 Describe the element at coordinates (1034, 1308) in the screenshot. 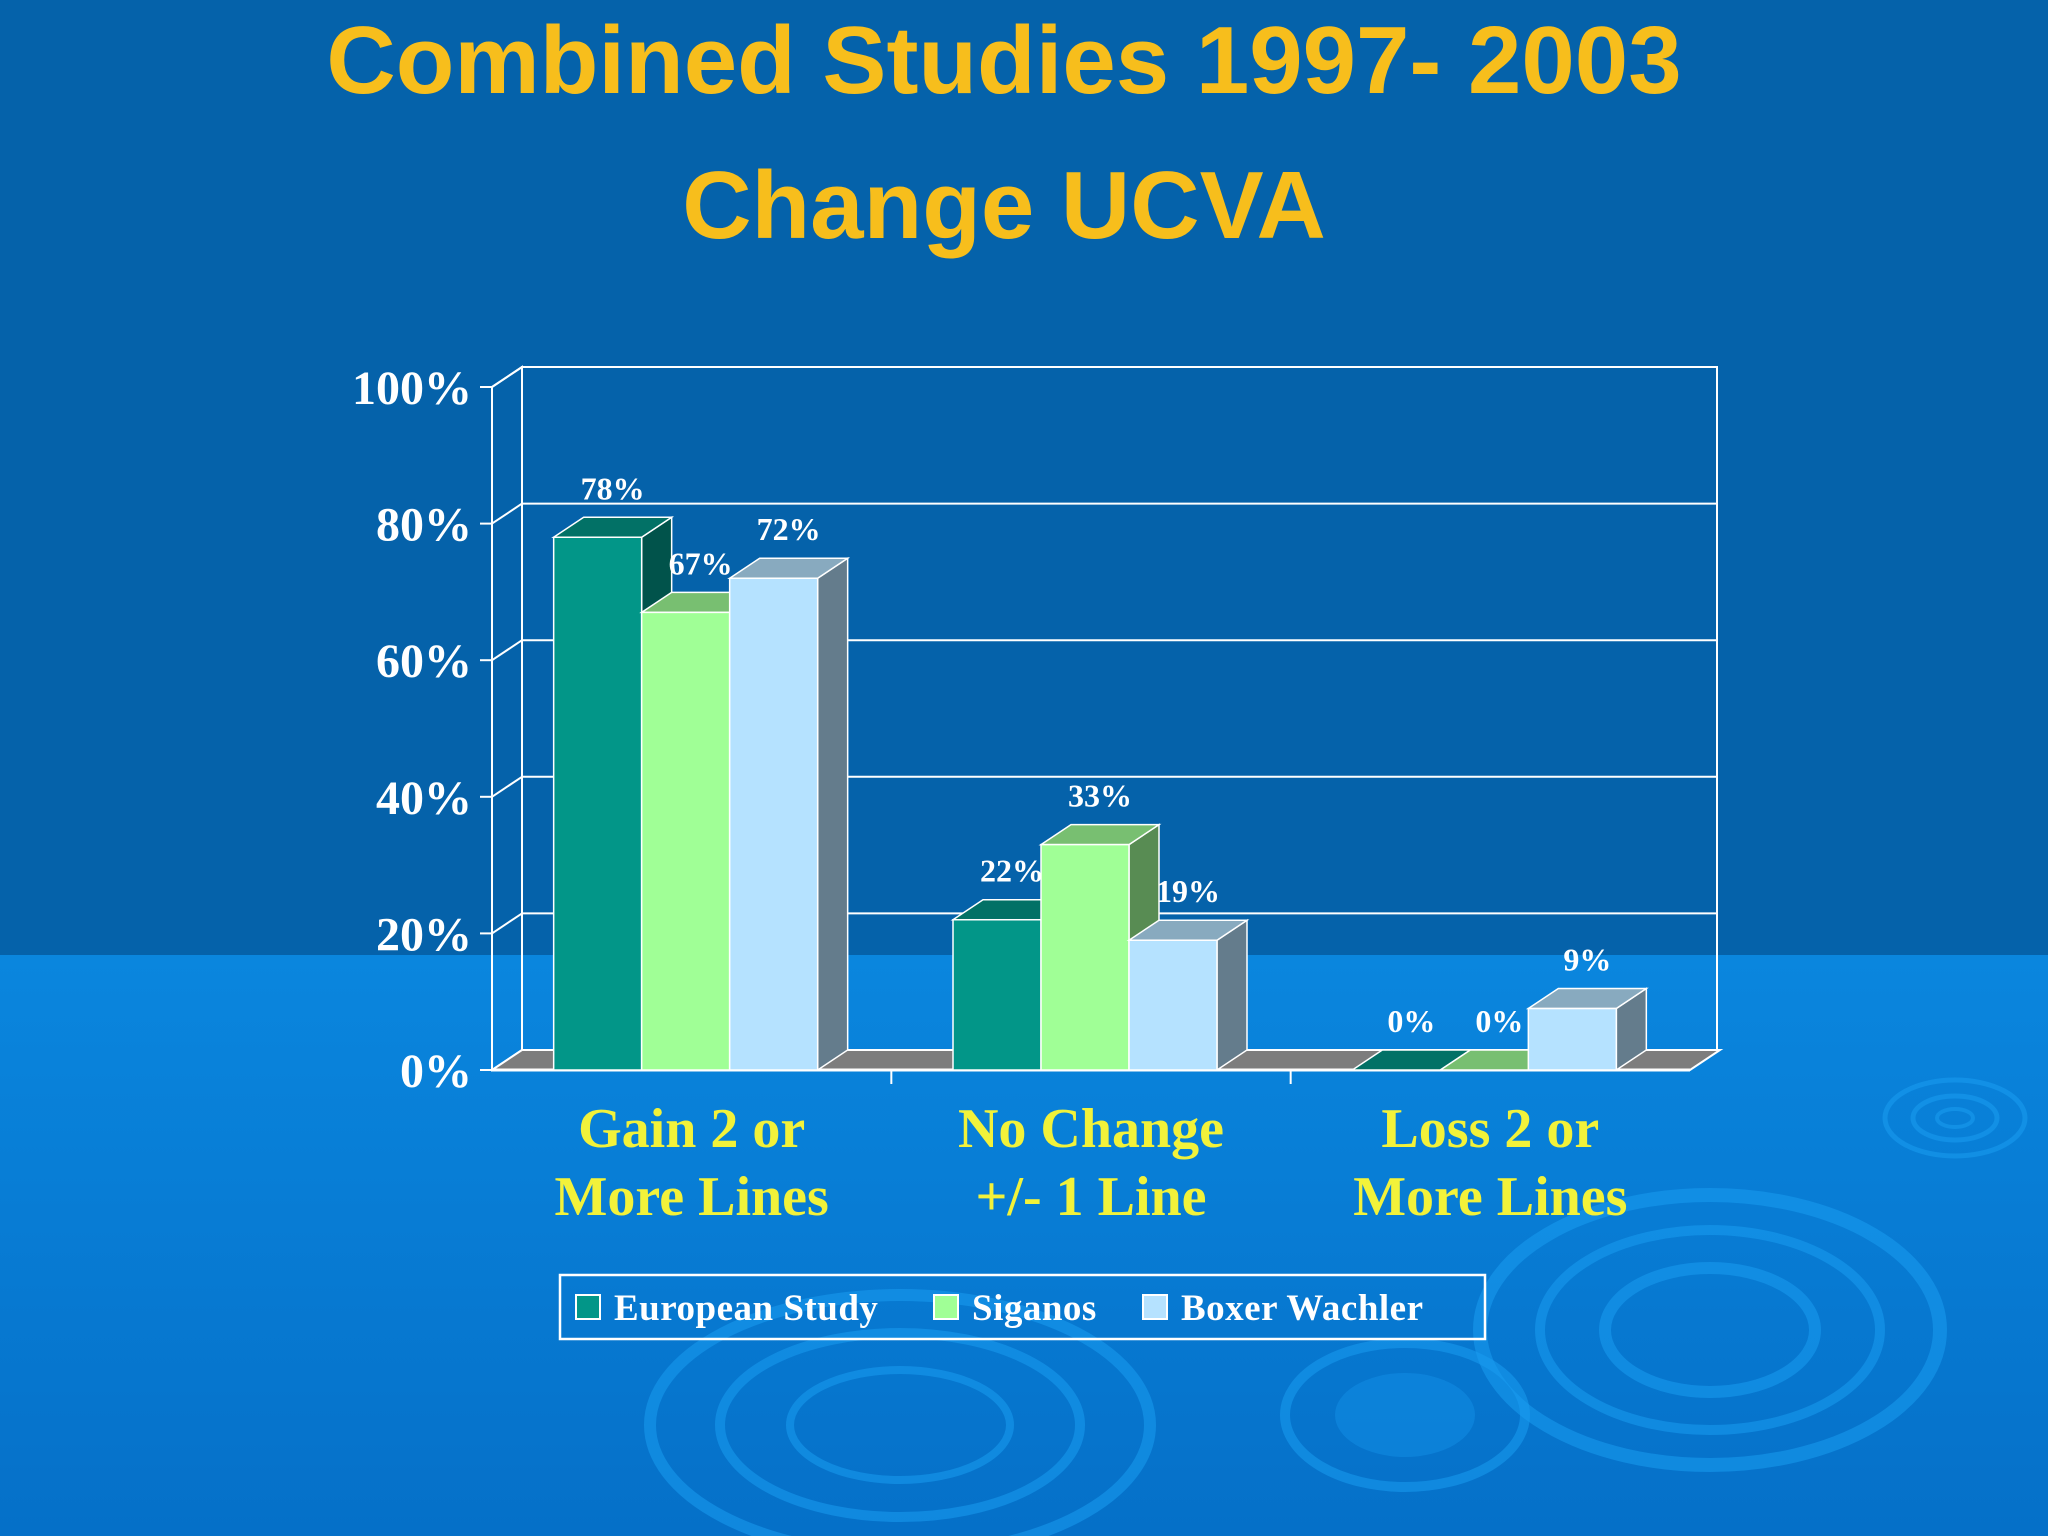

I see `legend-label: Siganos` at that location.